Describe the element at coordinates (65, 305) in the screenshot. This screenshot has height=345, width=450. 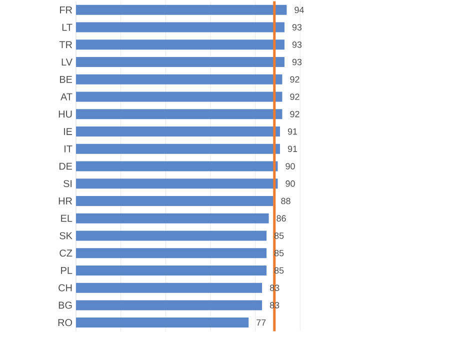
I see `y-tick-label: BG` at that location.